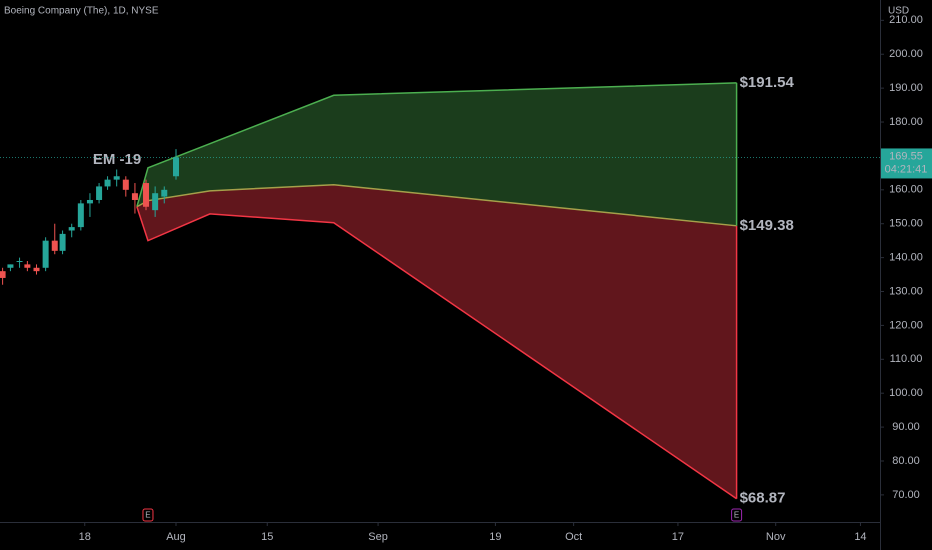 The image size is (932, 550). I want to click on y-tick-label: 200.00, so click(906, 54).